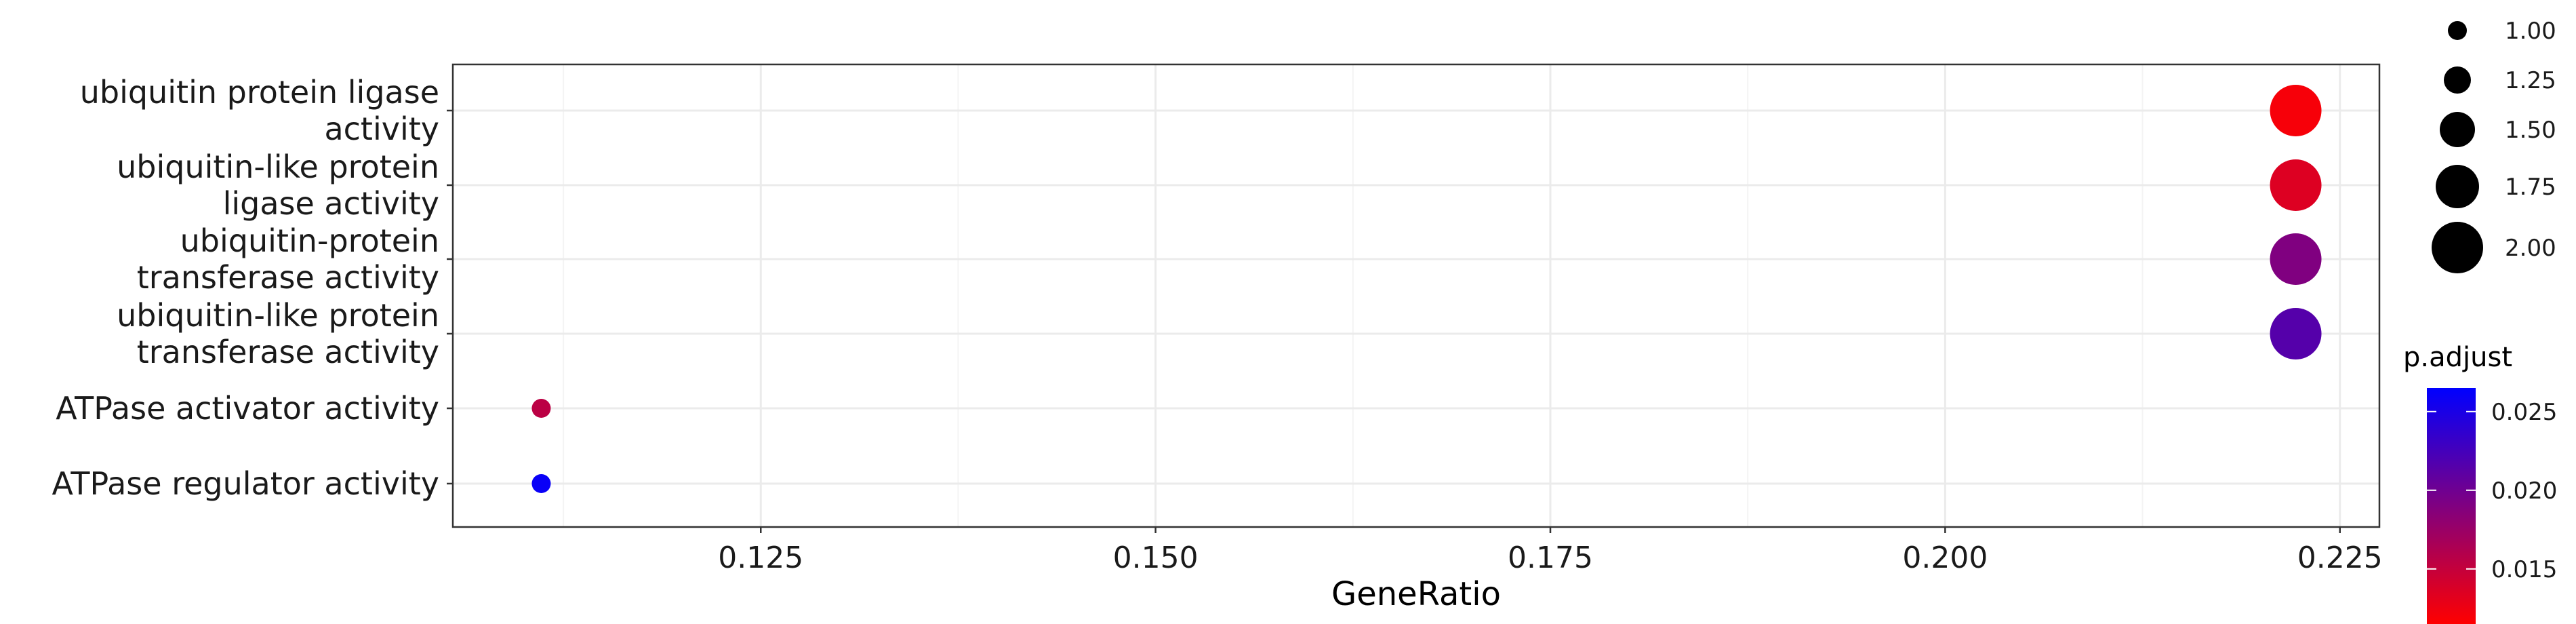 This screenshot has height=624, width=2576. I want to click on y-tick-label: ubiquitin protein ligase, so click(259, 92).